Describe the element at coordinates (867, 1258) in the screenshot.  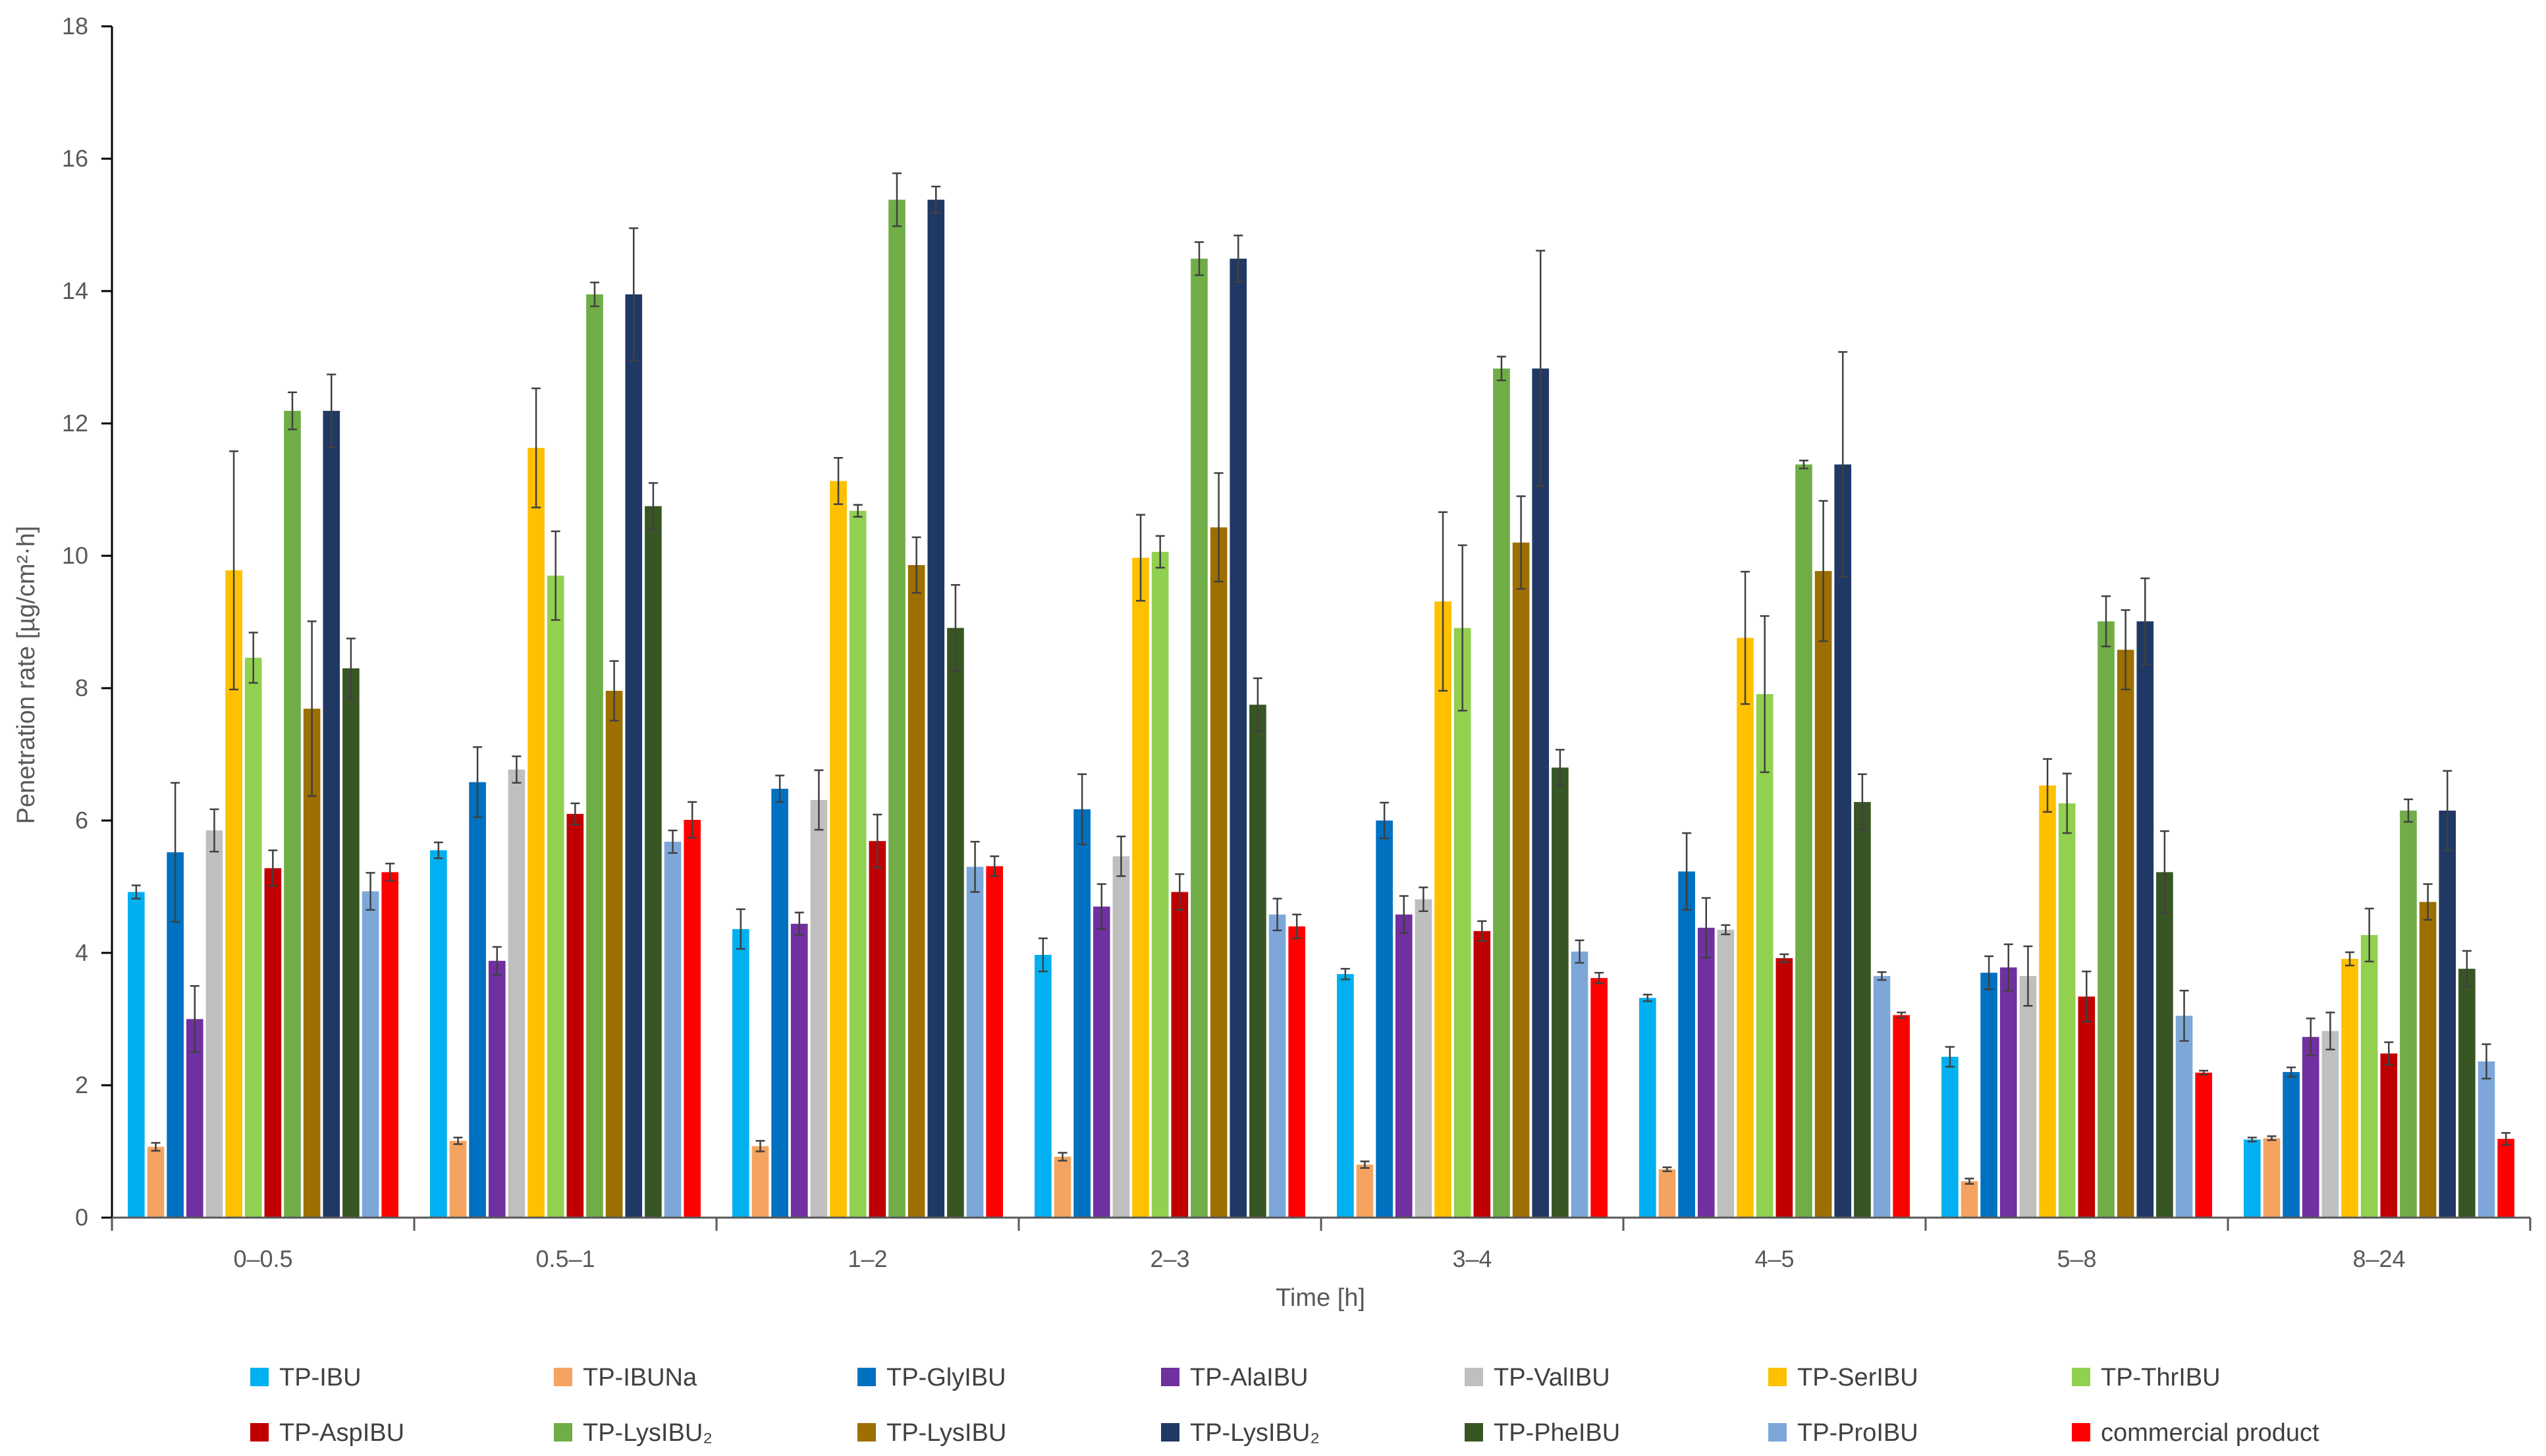
I see `x-tick-label: 1–2` at that location.